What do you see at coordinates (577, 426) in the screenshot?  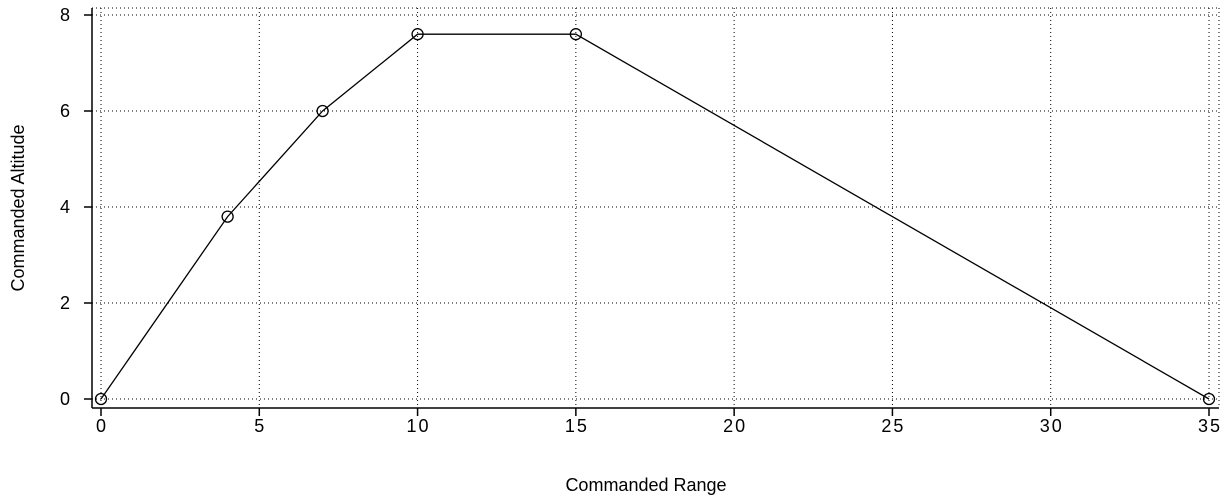 I see `x-tick-label: 15` at bounding box center [577, 426].